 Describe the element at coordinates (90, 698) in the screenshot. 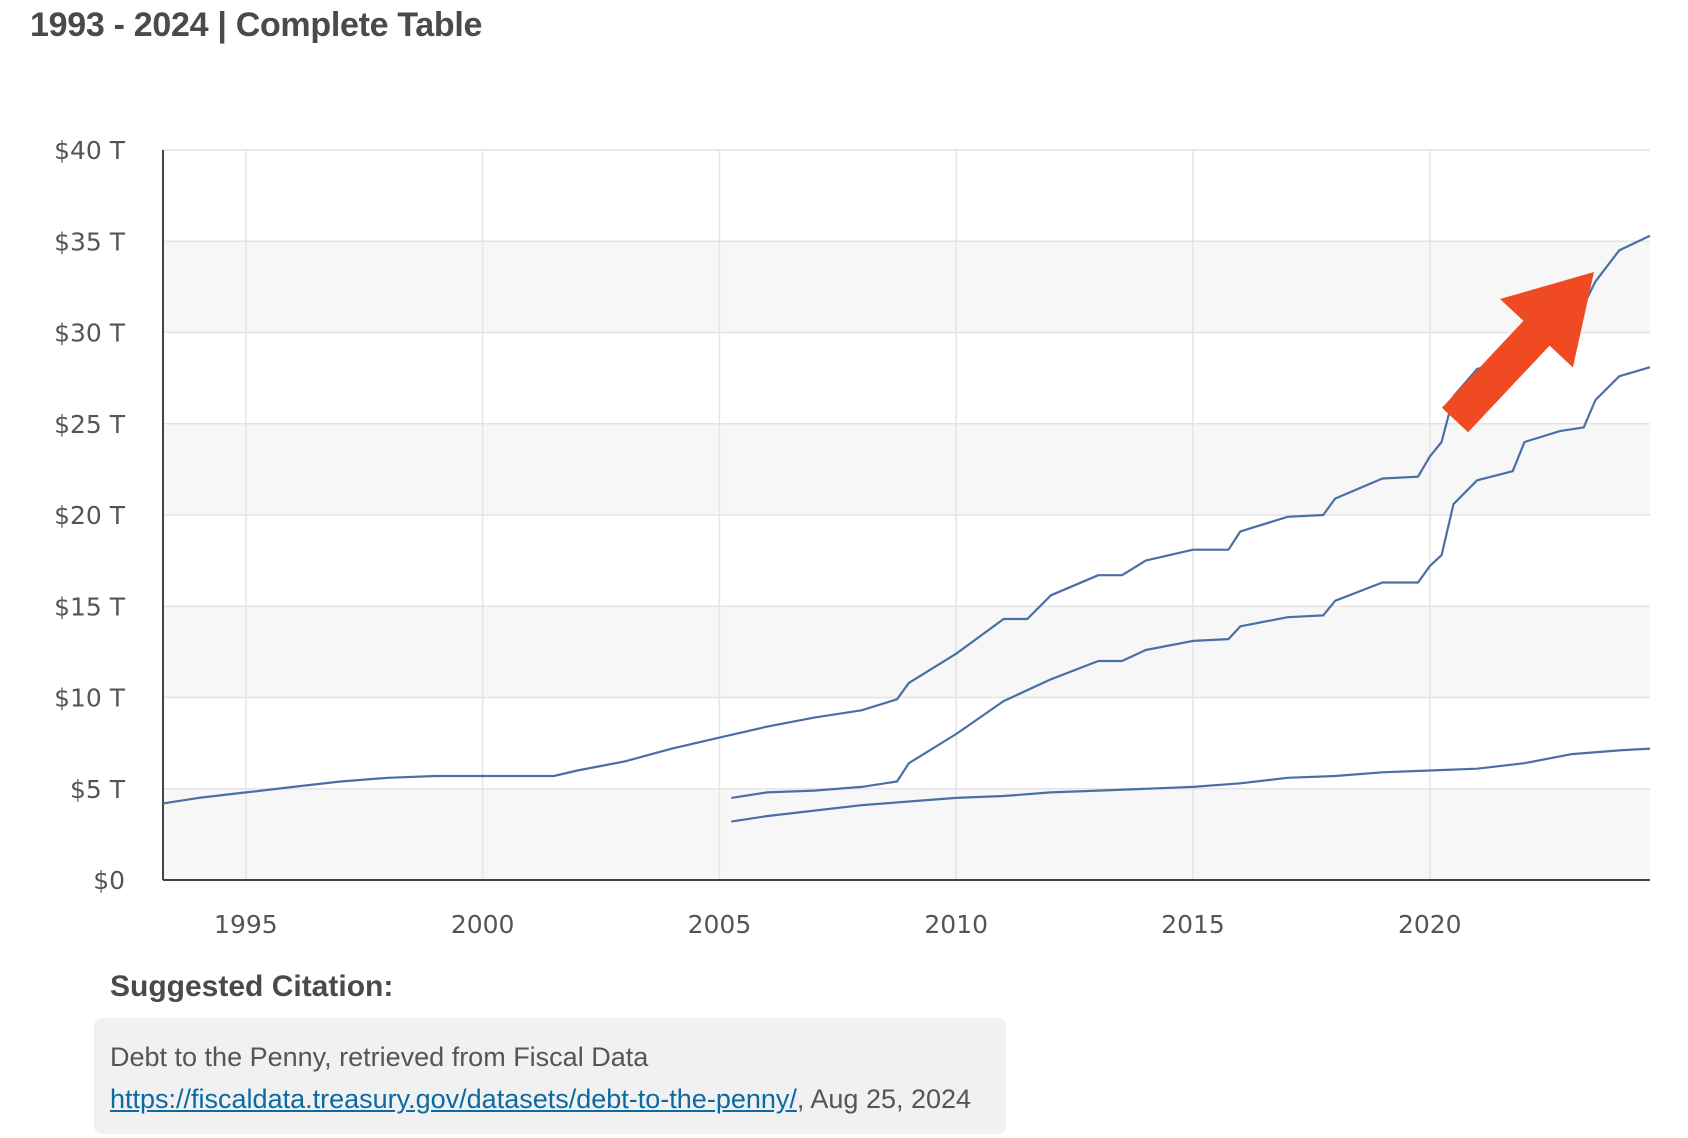

I see `y-tick-label: $10 T` at that location.